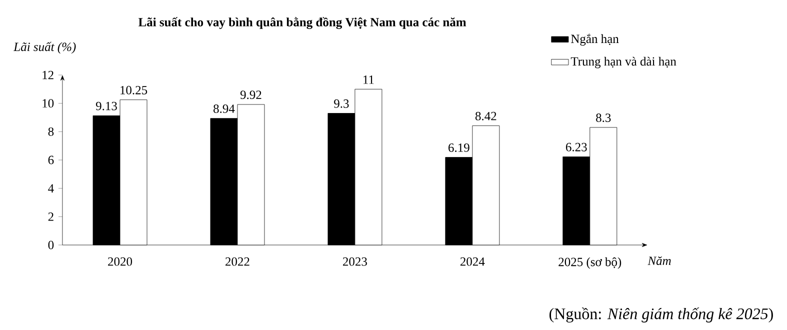  Describe the element at coordinates (51, 188) in the screenshot. I see `y-tick-label: 4` at that location.